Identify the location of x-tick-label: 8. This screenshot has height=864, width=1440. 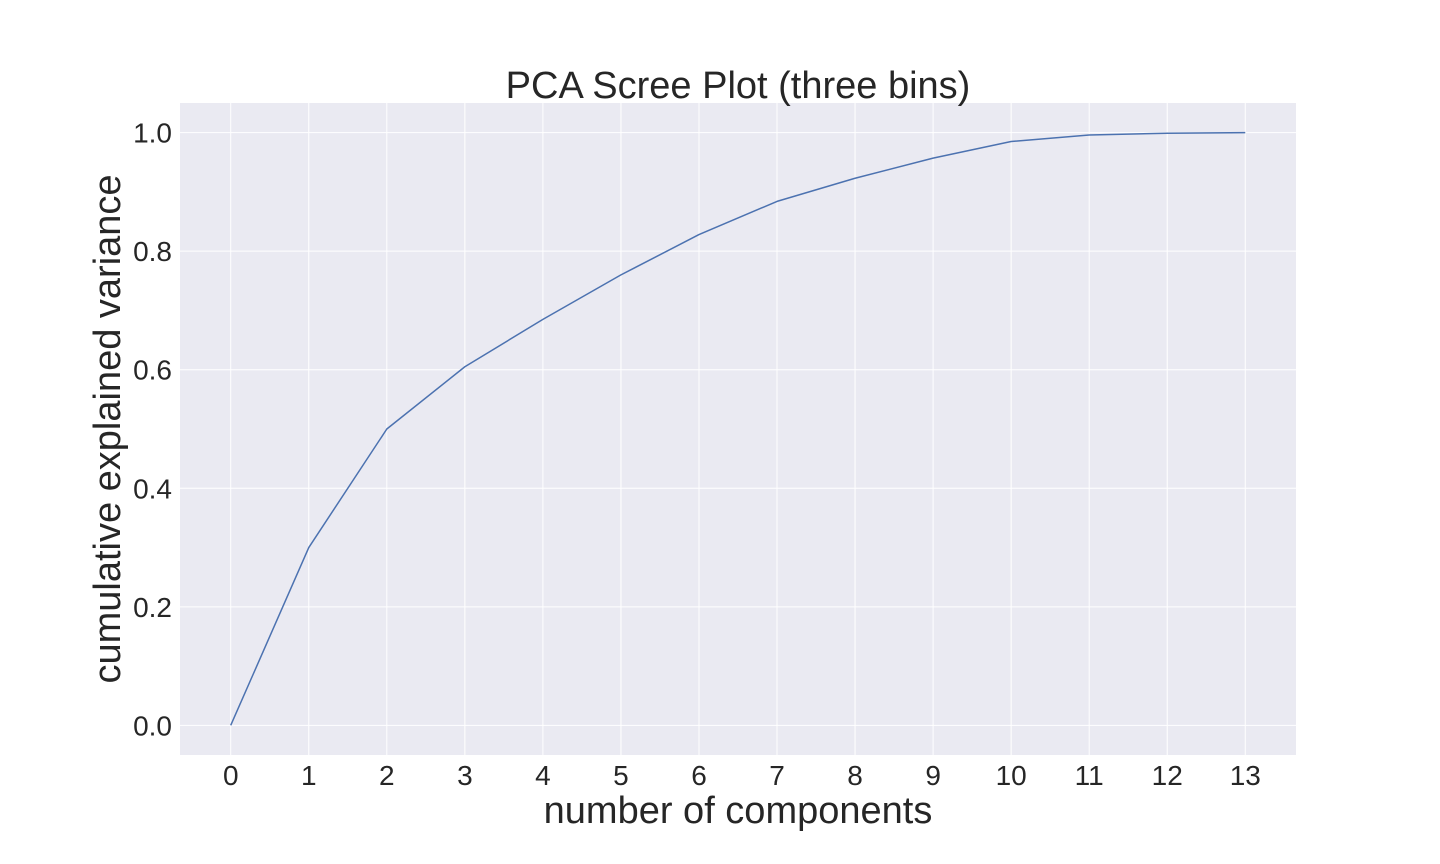
(855, 775).